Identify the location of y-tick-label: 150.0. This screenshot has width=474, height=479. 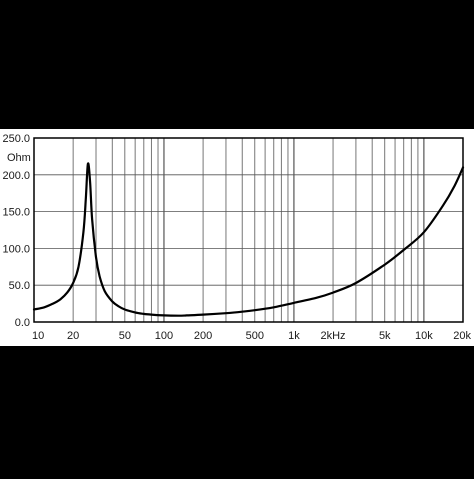
(16, 213).